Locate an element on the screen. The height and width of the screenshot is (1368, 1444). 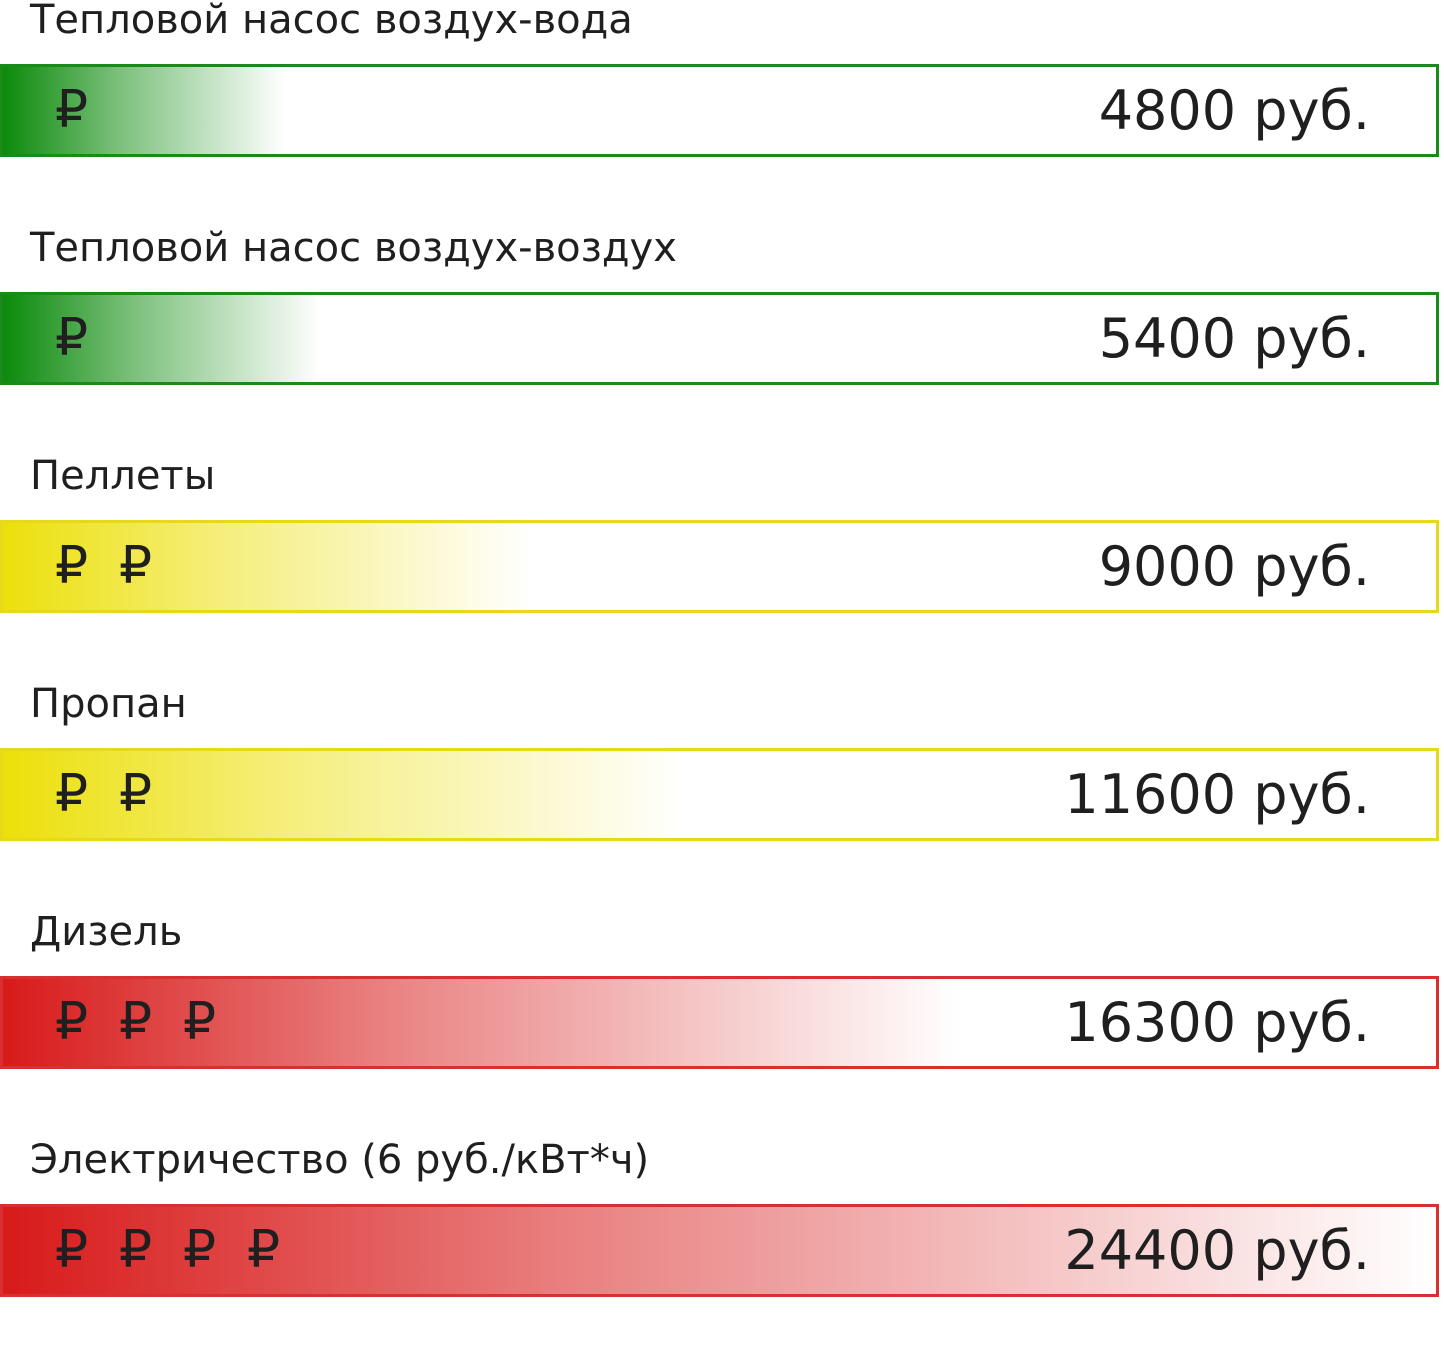
value-label: 24400 руб. is located at coordinates (1217, 1250).